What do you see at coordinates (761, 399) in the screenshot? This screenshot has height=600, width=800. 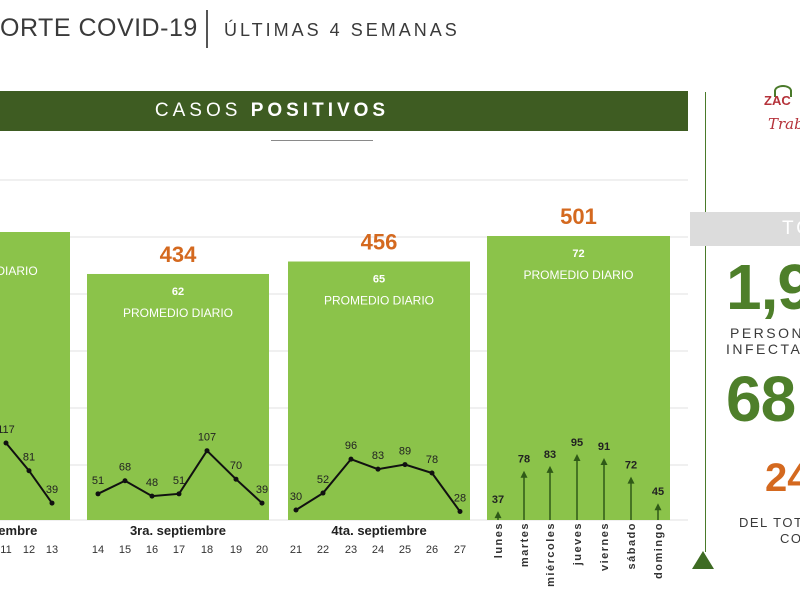 I see `second-big-value: 68` at bounding box center [761, 399].